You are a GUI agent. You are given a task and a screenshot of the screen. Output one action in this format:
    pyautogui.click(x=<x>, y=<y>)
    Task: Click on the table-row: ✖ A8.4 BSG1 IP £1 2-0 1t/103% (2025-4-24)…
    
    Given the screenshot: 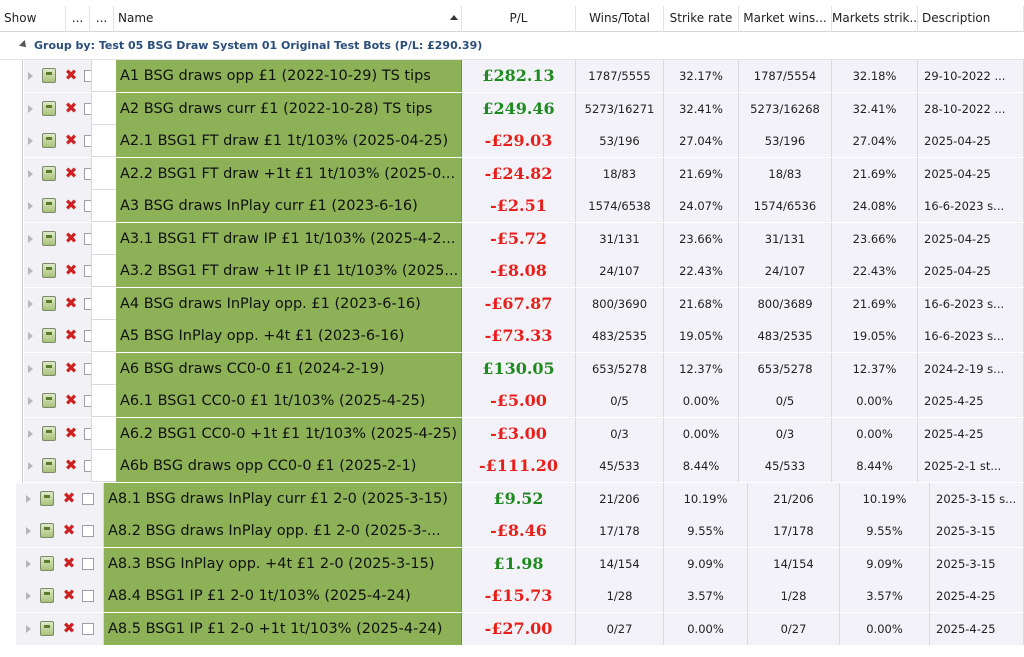 What is the action you would take?
    pyautogui.click(x=520, y=596)
    